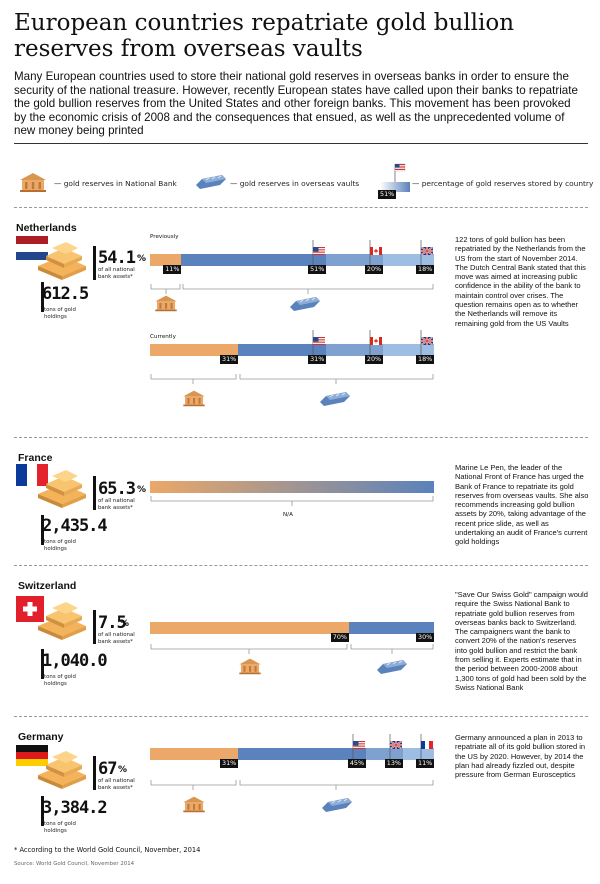  Describe the element at coordinates (41, 737) in the screenshot. I see `country-name-germany: Germany` at that location.